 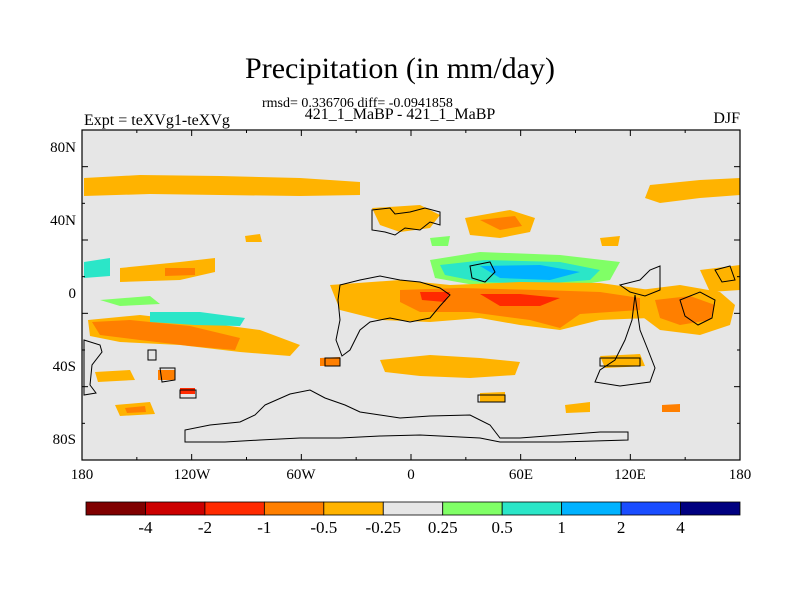 I want to click on map-title: Precipitation (in mm/day), so click(x=400, y=68).